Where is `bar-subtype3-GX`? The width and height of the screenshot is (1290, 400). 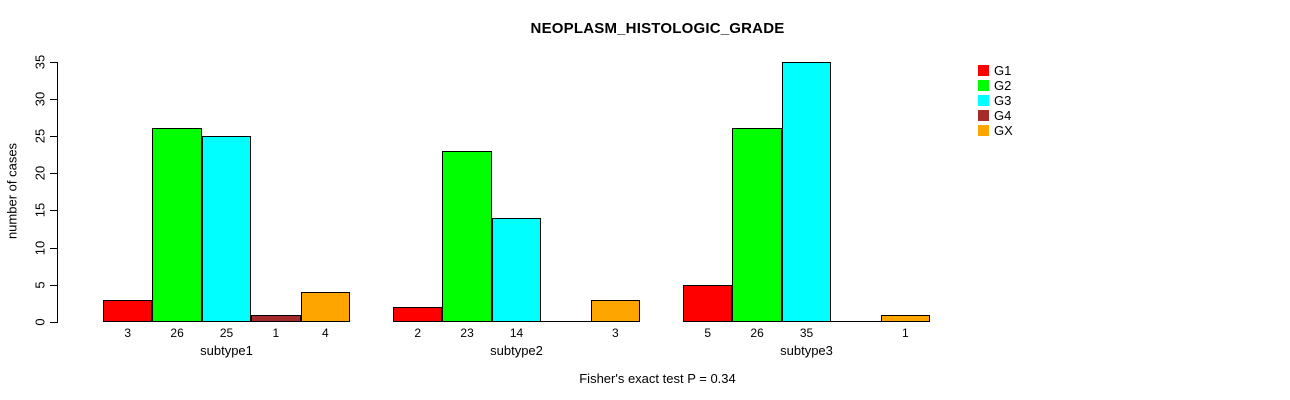
bar-subtype3-GX is located at coordinates (905, 318).